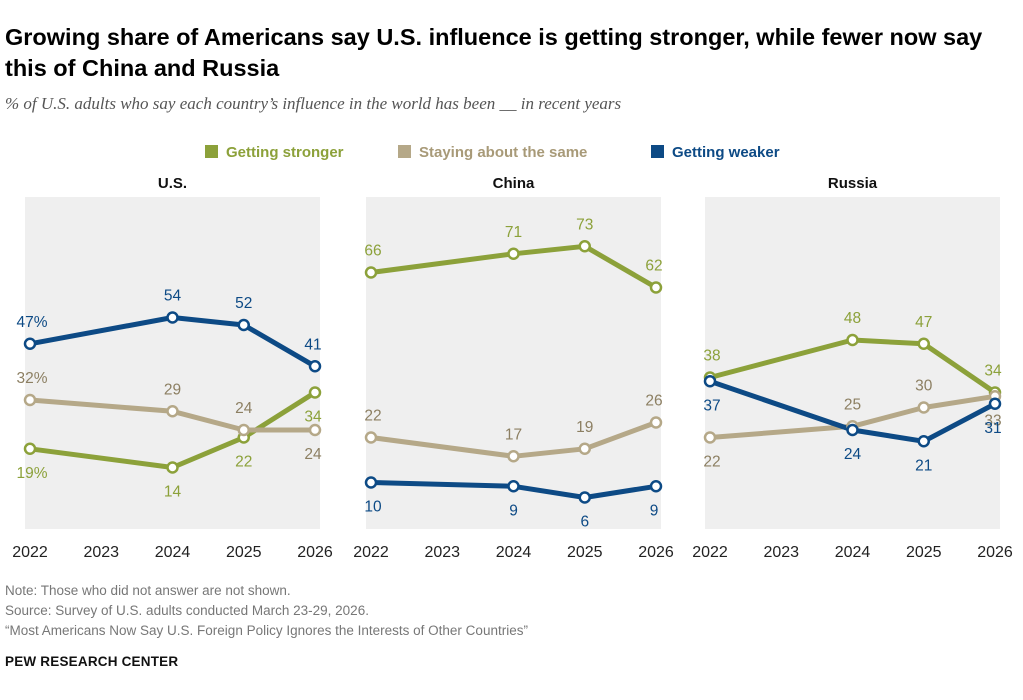 Image resolution: width=1023 pixels, height=700 pixels. What do you see at coordinates (923, 322) in the screenshot?
I see `data-label-stronger: 47` at bounding box center [923, 322].